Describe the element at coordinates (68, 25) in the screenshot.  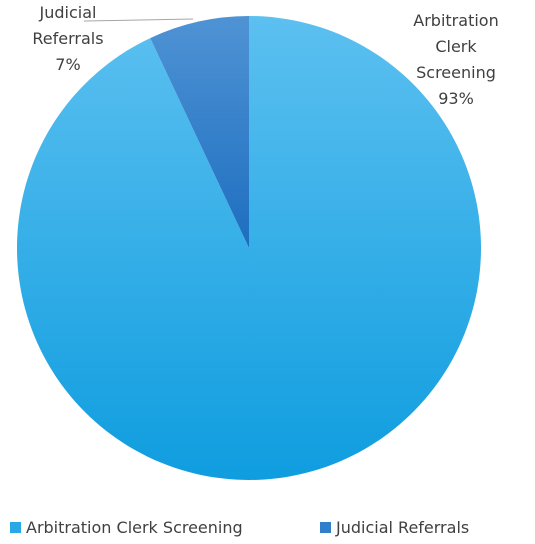
I see `data-label-name: Judicial Referrals` at that location.